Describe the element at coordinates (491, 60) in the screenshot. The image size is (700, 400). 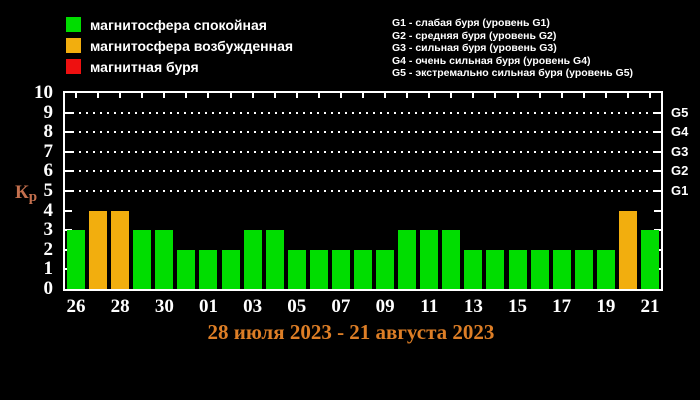
I see `storm-level-g4: G4 - очень сильная буря (уровень G4)` at that location.